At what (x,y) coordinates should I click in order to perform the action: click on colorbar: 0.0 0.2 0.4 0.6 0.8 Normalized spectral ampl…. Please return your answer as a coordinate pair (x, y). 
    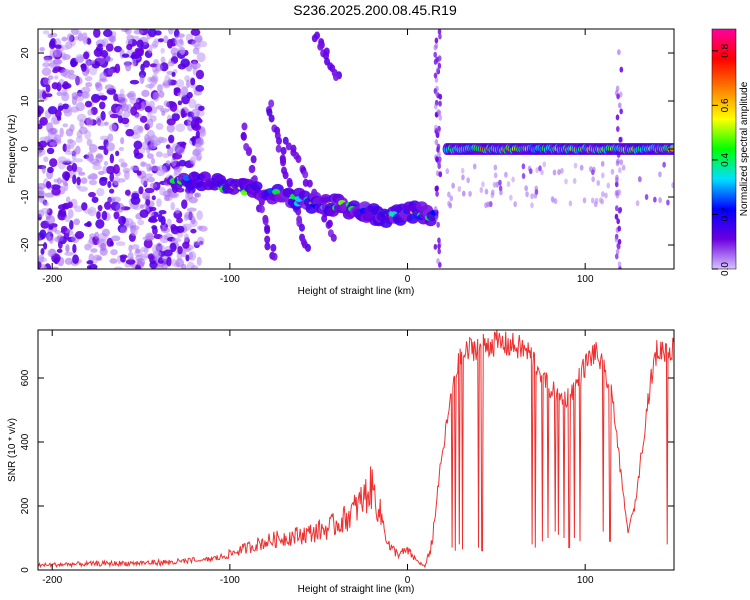
    Looking at the image, I should click on (730, 152).